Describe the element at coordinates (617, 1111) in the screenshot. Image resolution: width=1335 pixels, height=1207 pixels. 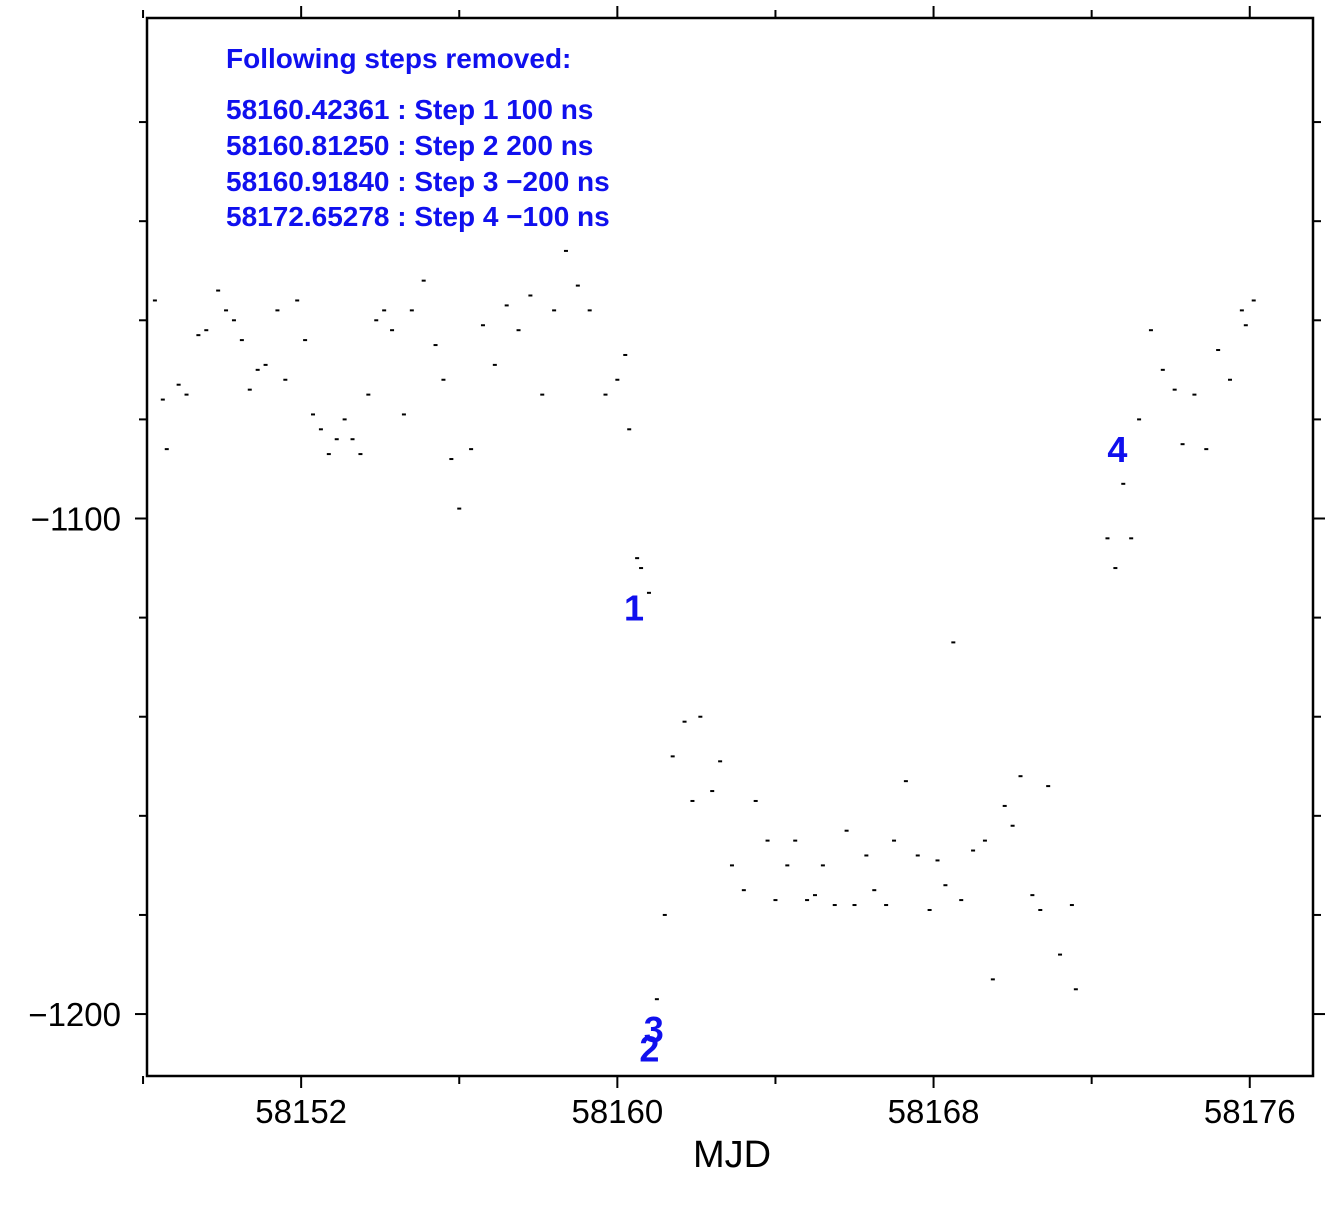
I see `x-tick-label-1: 58160` at that location.